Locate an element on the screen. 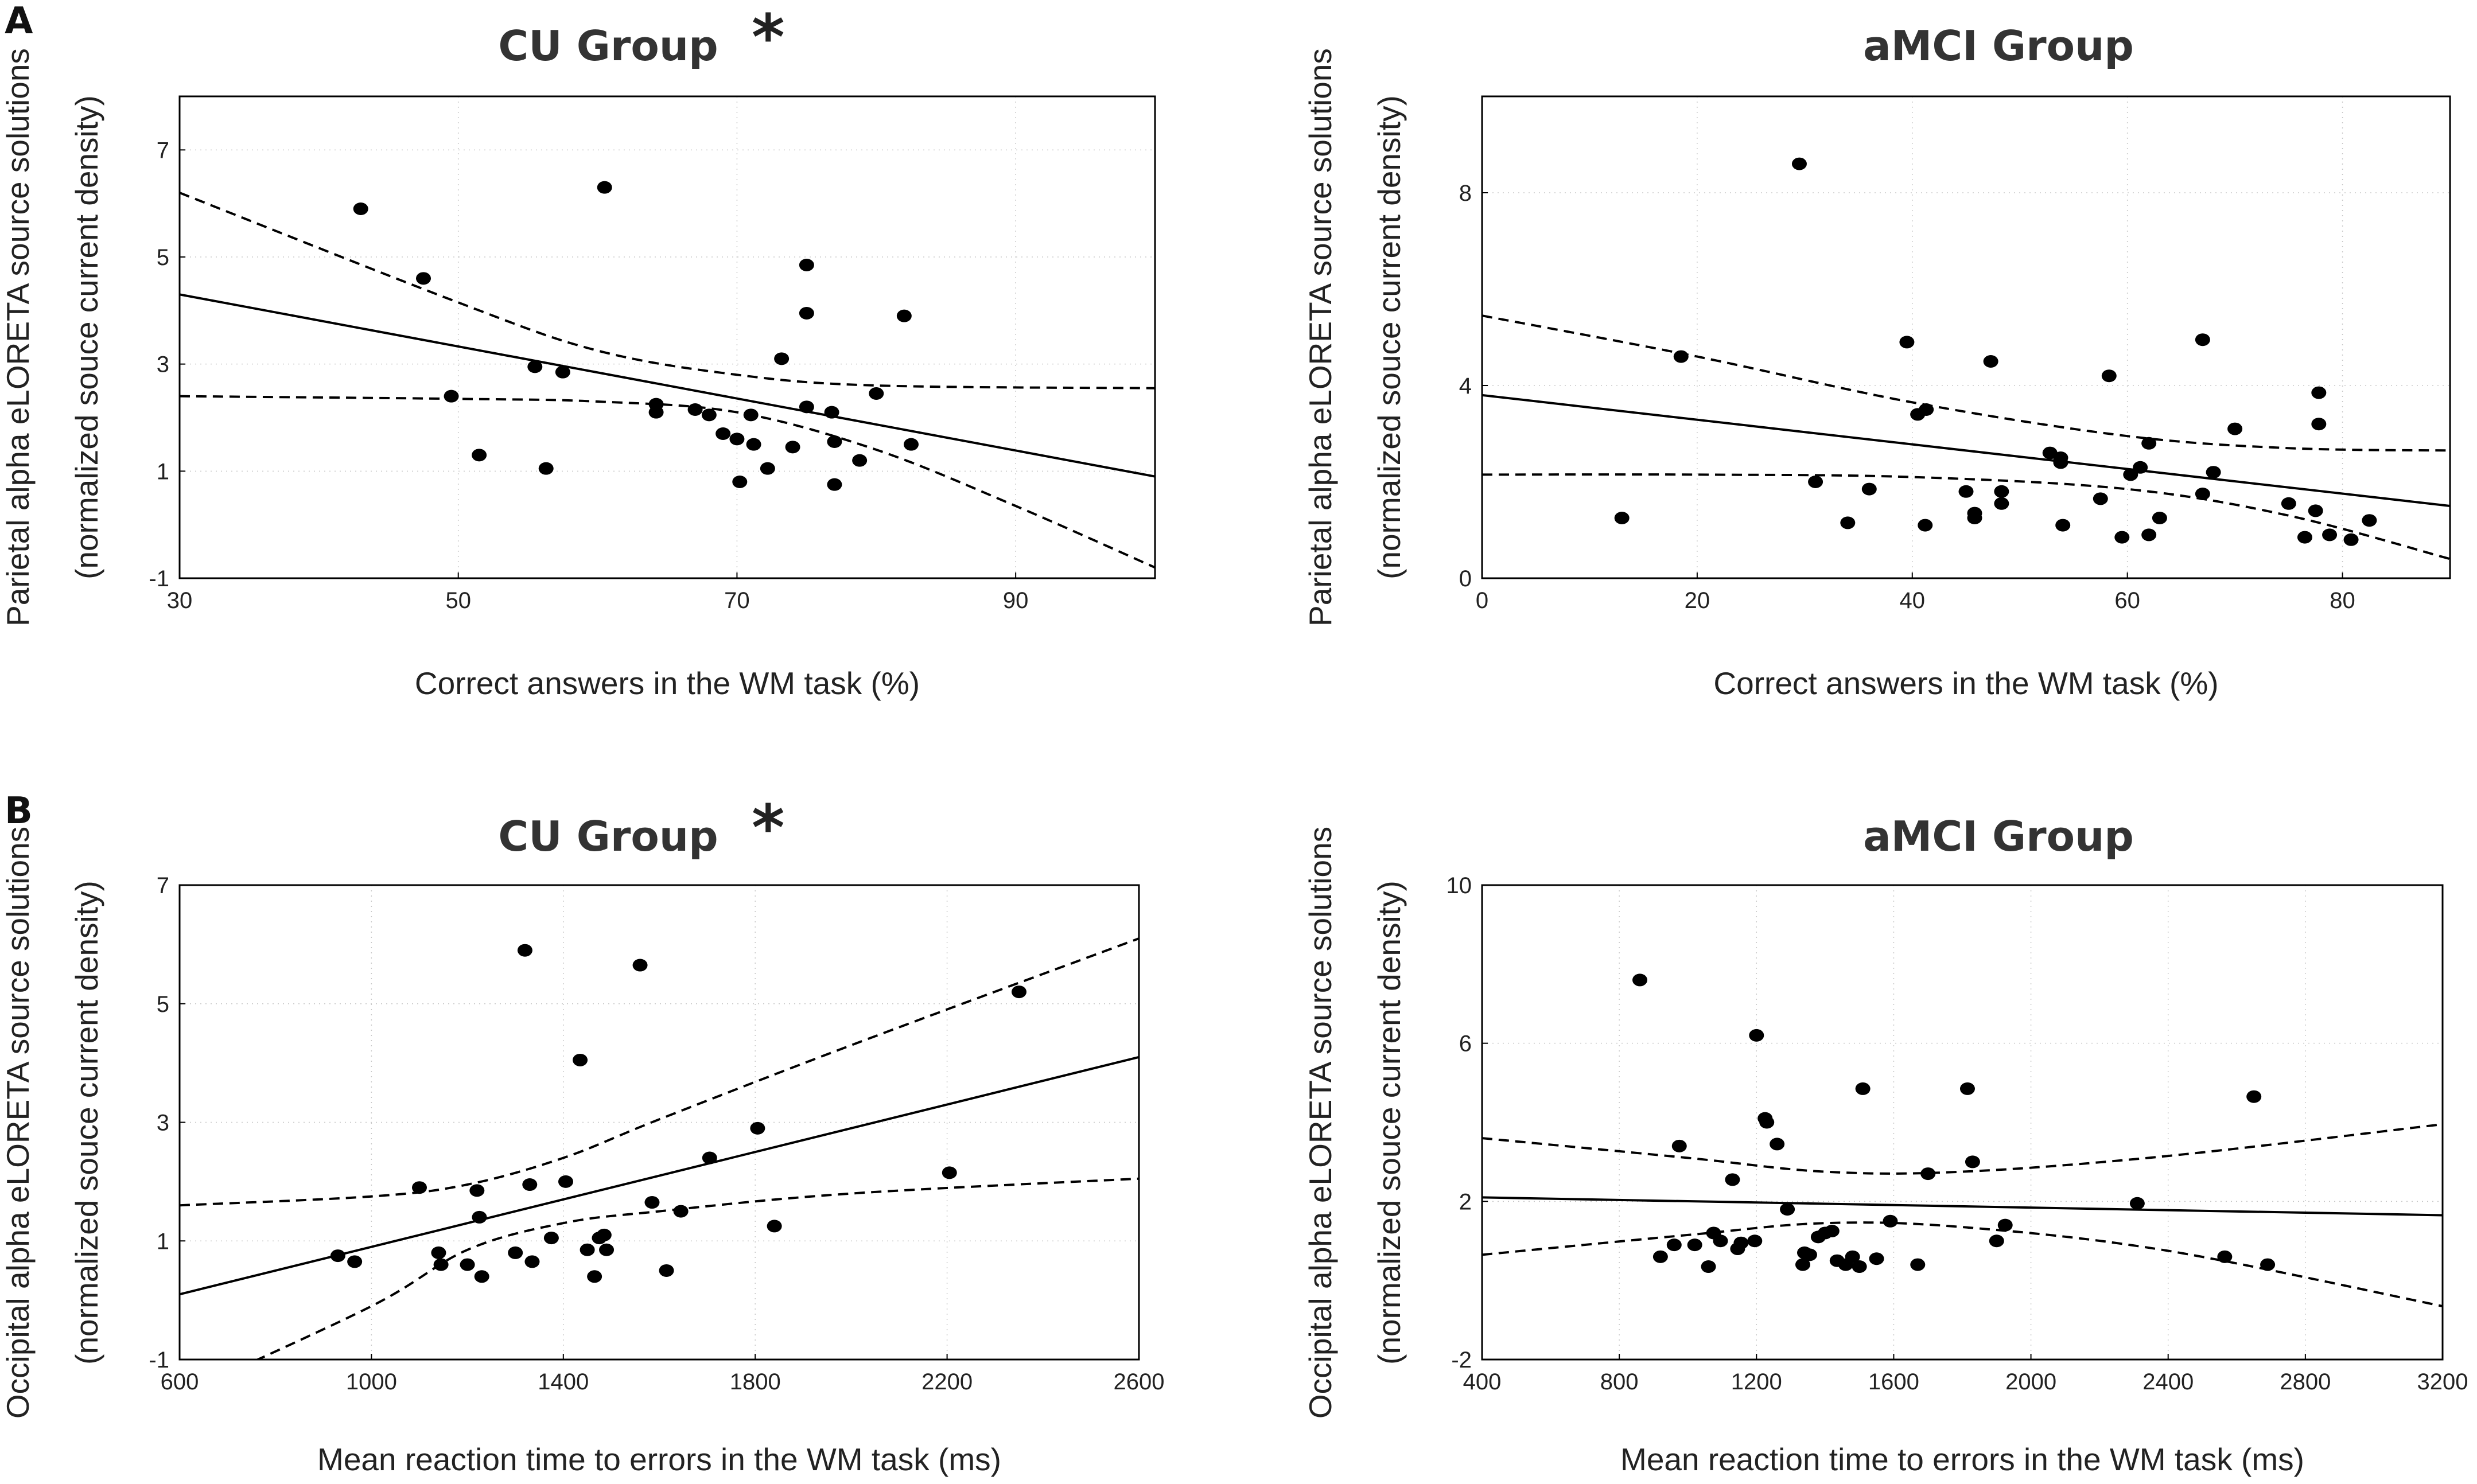  panel-label-b: B is located at coordinates (19, 811).